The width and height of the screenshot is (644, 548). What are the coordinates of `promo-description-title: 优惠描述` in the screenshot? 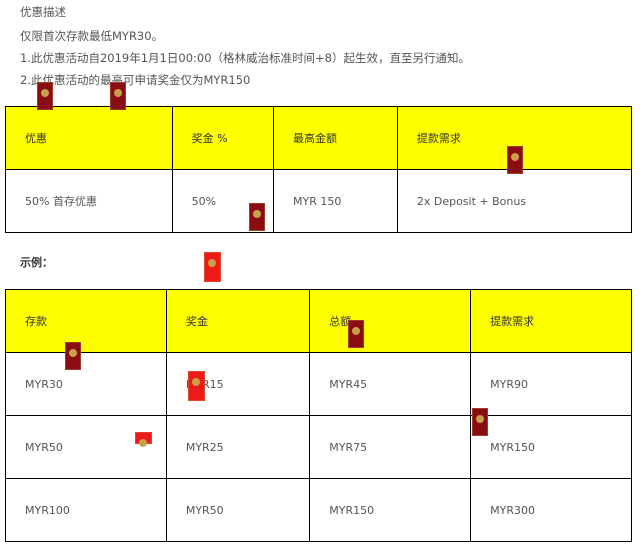 It's located at (43, 12).